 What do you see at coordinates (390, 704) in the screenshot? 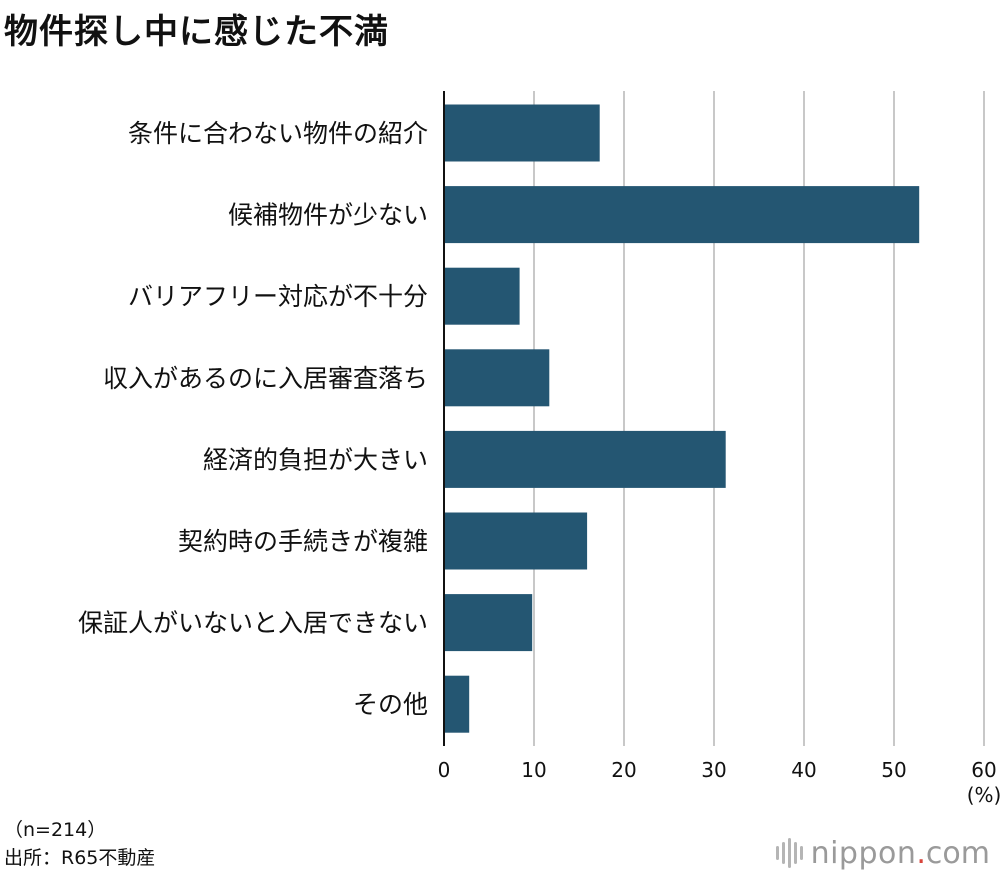
I see `category-label: その他` at bounding box center [390, 704].